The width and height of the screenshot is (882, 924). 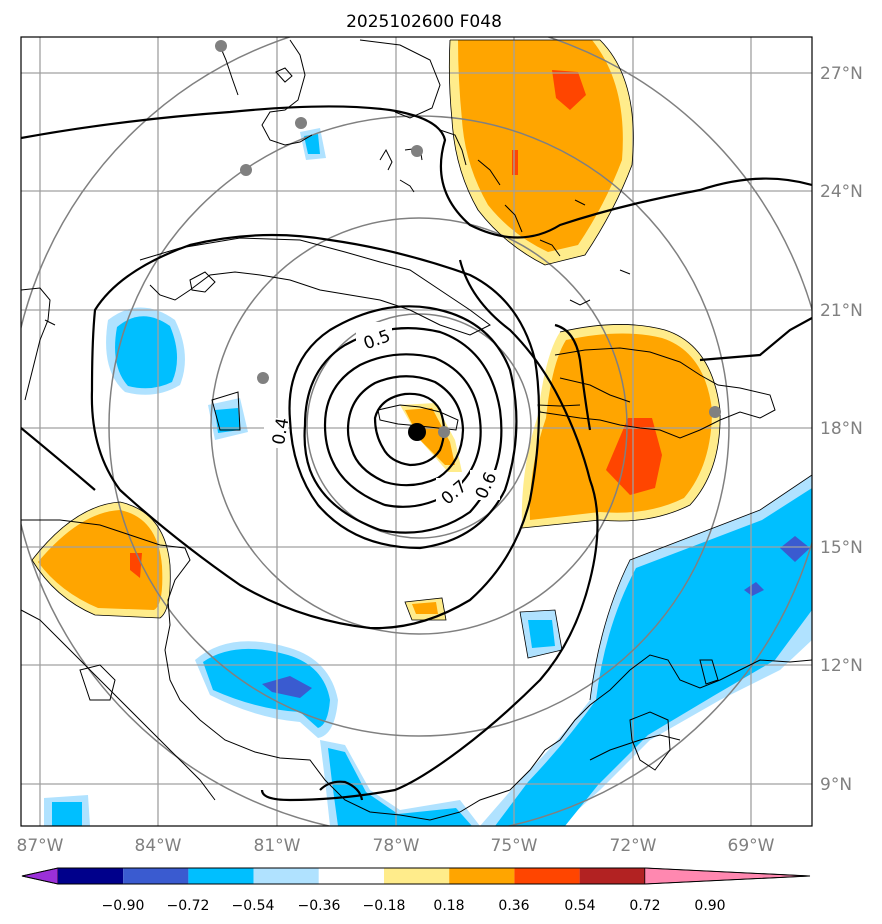 What do you see at coordinates (841, 74) in the screenshot?
I see `lat-tick-label: 27°N` at bounding box center [841, 74].